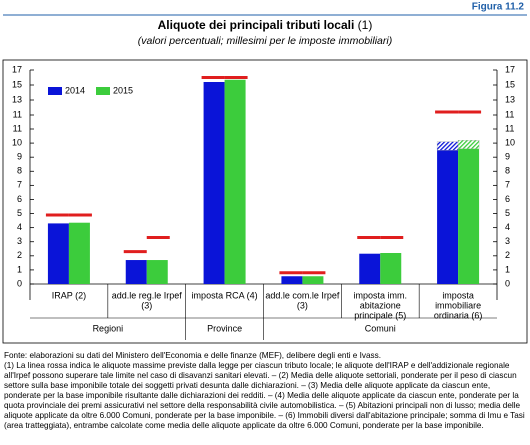 The image size is (530, 445). Describe the element at coordinates (19, 185) in the screenshot. I see `y-tick-label: 7` at that location.